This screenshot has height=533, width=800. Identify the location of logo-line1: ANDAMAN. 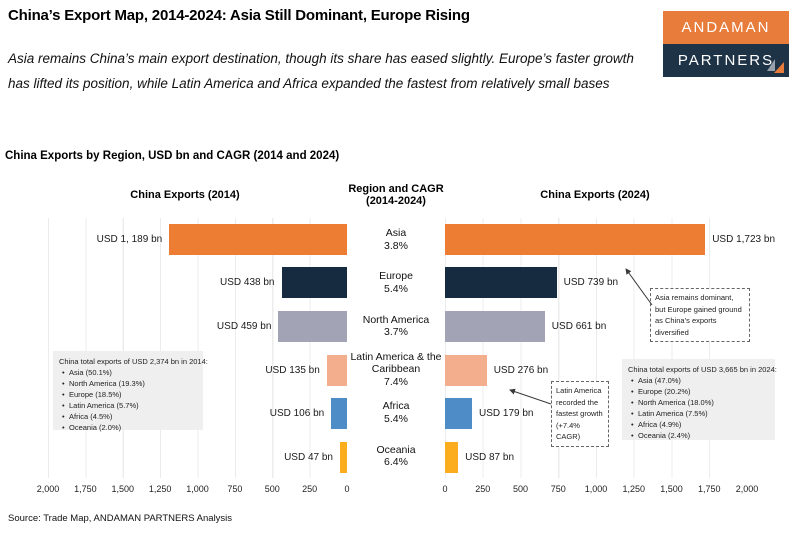
(726, 27).